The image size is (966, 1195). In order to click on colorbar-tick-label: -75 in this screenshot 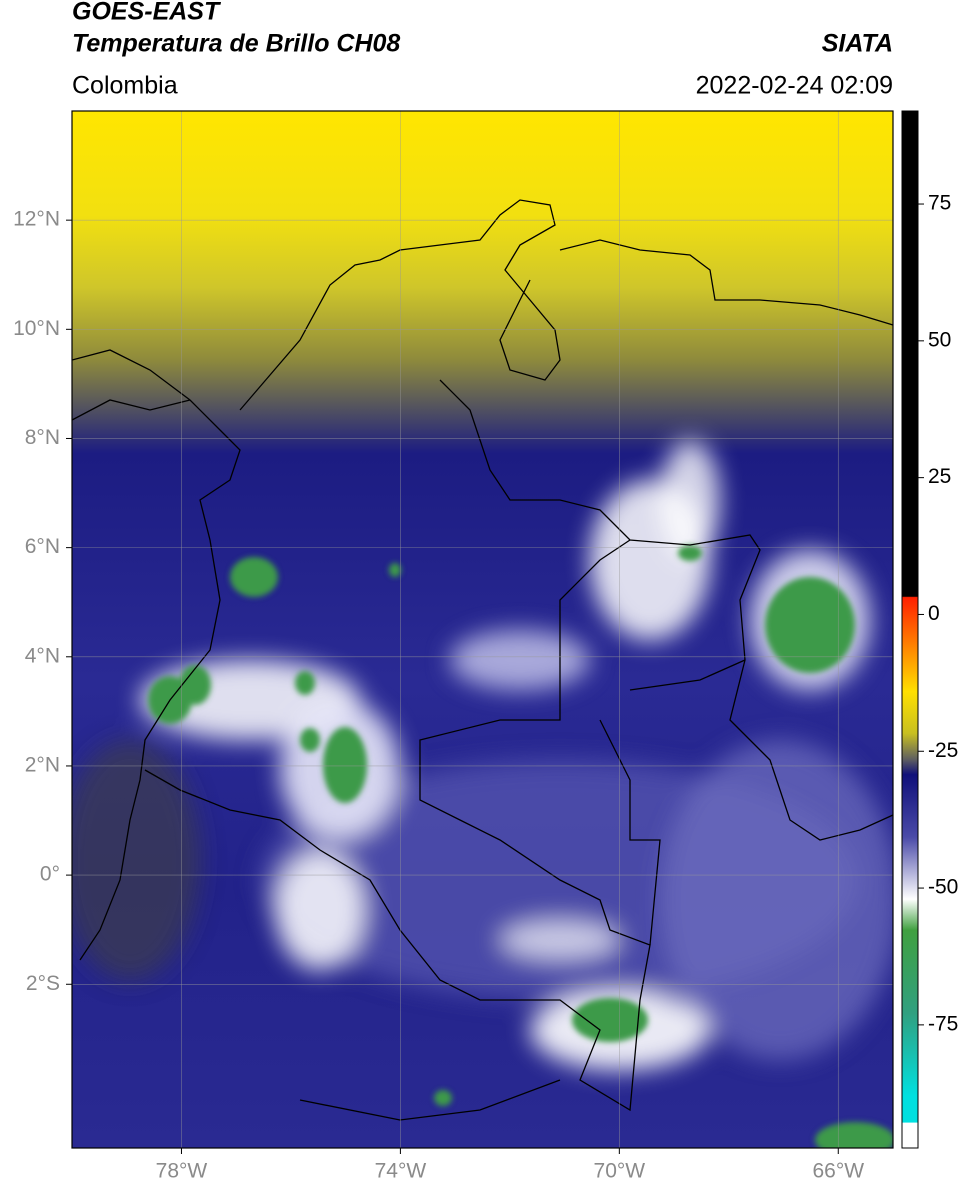, I will do `click(943, 1023)`.